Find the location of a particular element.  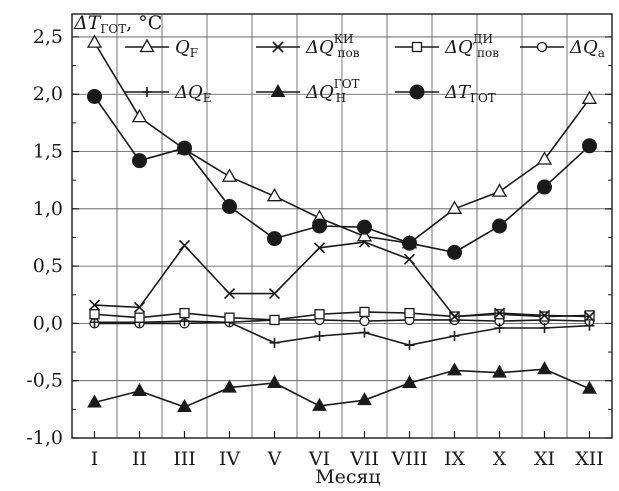

series-line-q_pov_ki is located at coordinates (342, 279).